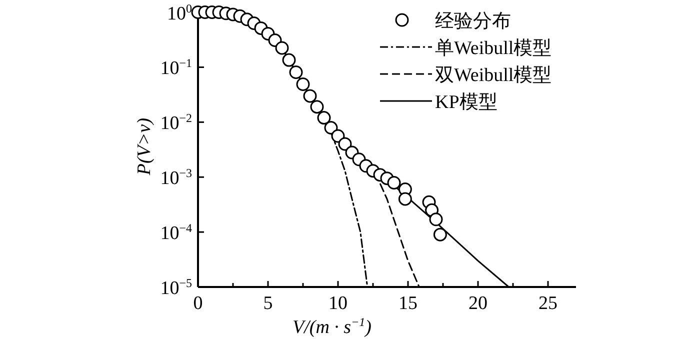 The height and width of the screenshot is (339, 700). I want to click on y-tick-label: 10$^{−3}$, so click(176, 178).